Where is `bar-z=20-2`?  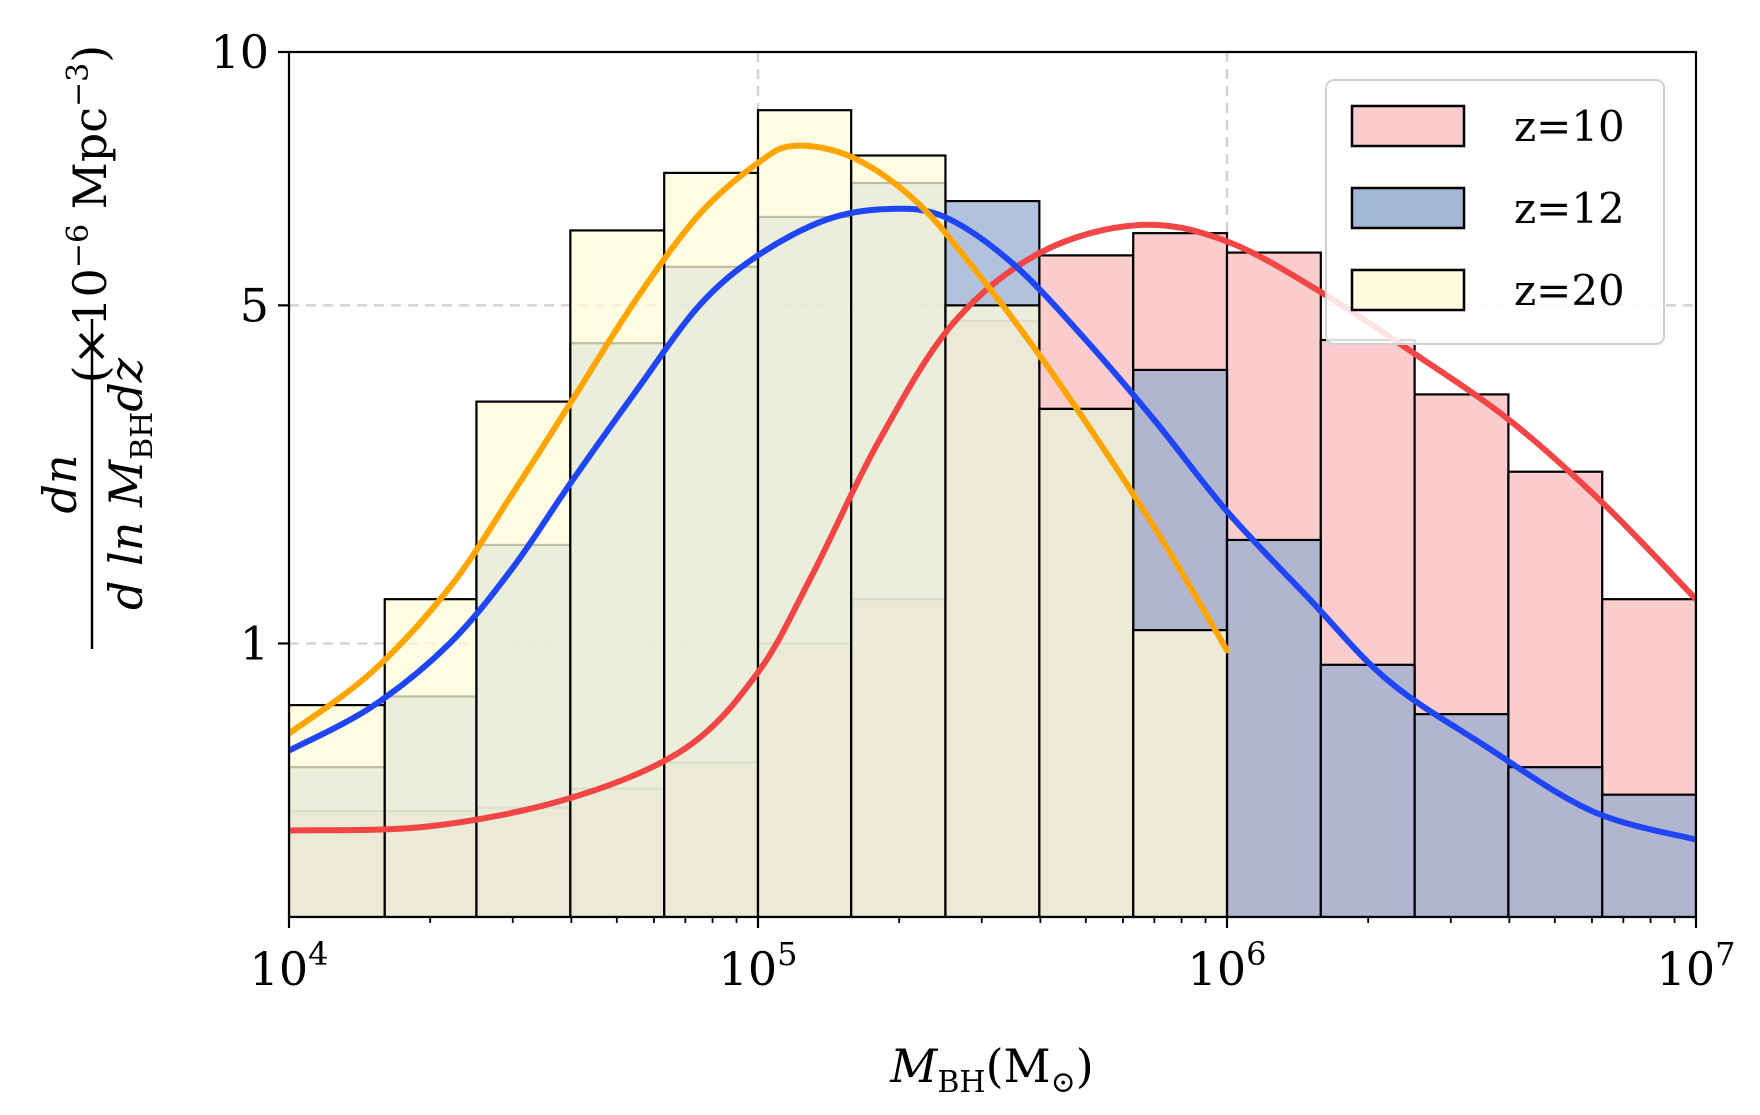 bar-z=20-2 is located at coordinates (523, 658).